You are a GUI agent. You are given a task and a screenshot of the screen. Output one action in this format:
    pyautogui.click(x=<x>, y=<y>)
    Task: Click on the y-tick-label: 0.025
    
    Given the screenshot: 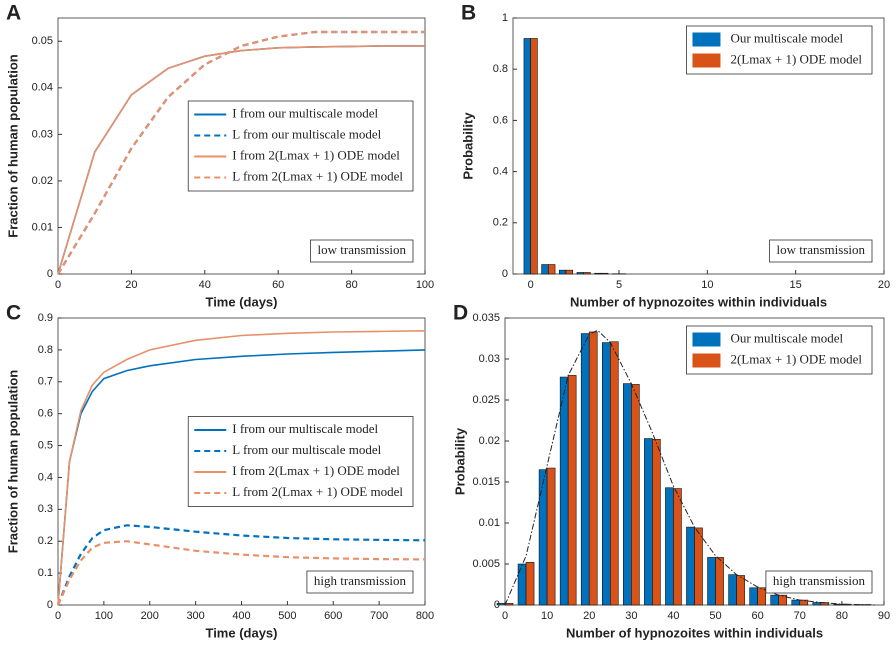 What is the action you would take?
    pyautogui.click(x=486, y=400)
    